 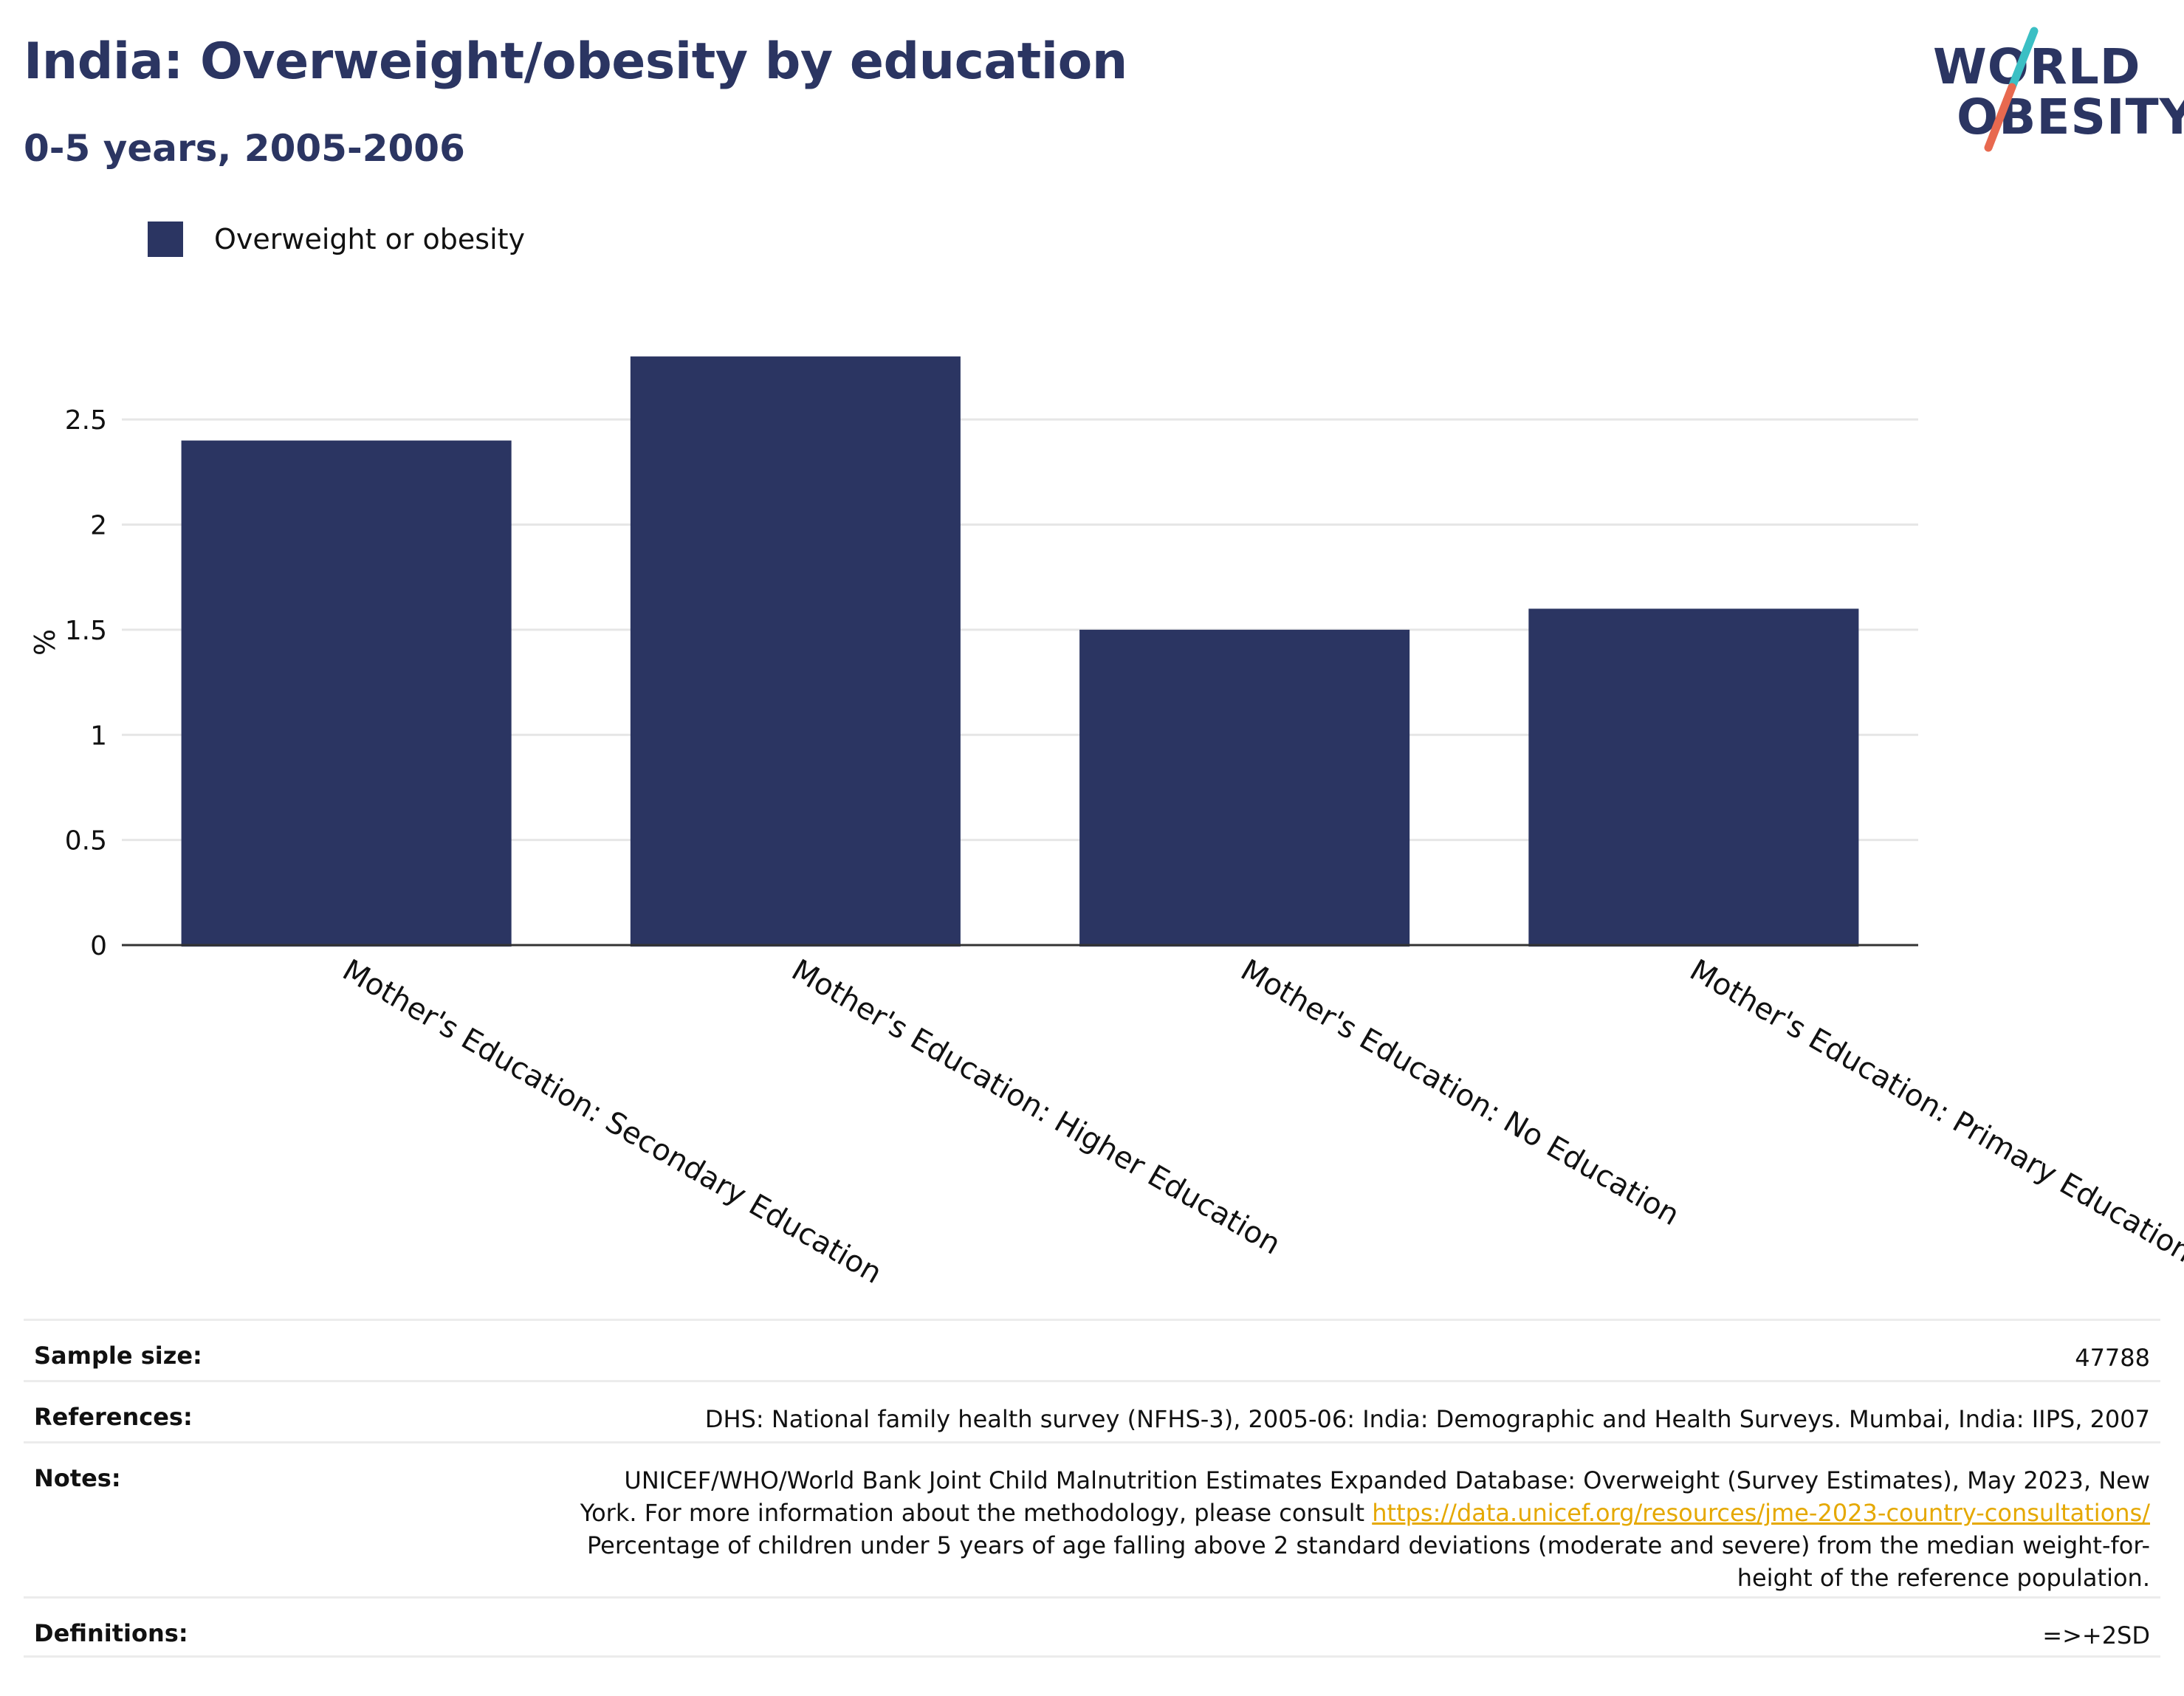 I want to click on definitions-label: Definitions:, so click(x=111, y=1633).